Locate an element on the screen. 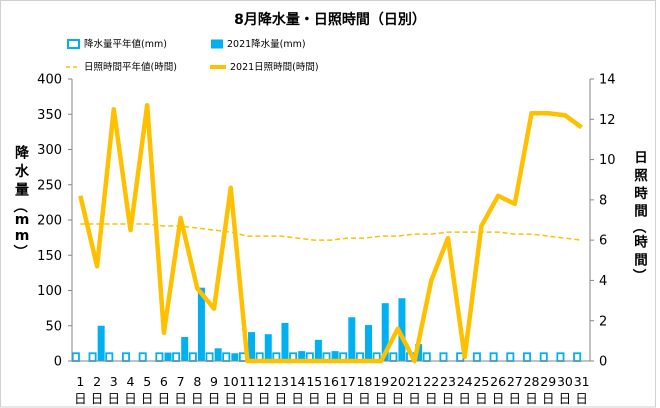 This screenshot has height=408, width=660. legend-swatch-2021-precipitation is located at coordinates (217, 44).